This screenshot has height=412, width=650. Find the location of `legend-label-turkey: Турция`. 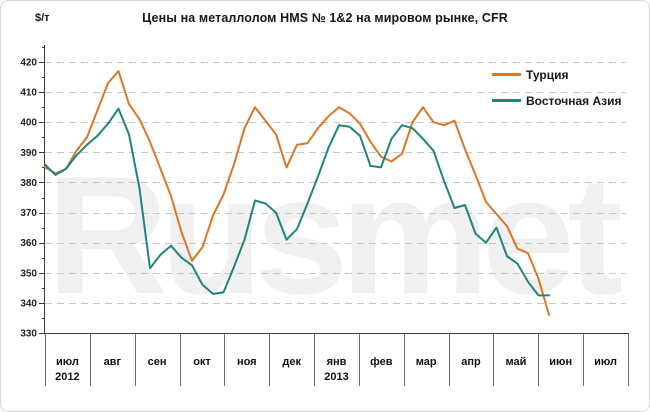

legend-label-turkey: Турция is located at coordinates (547, 74).